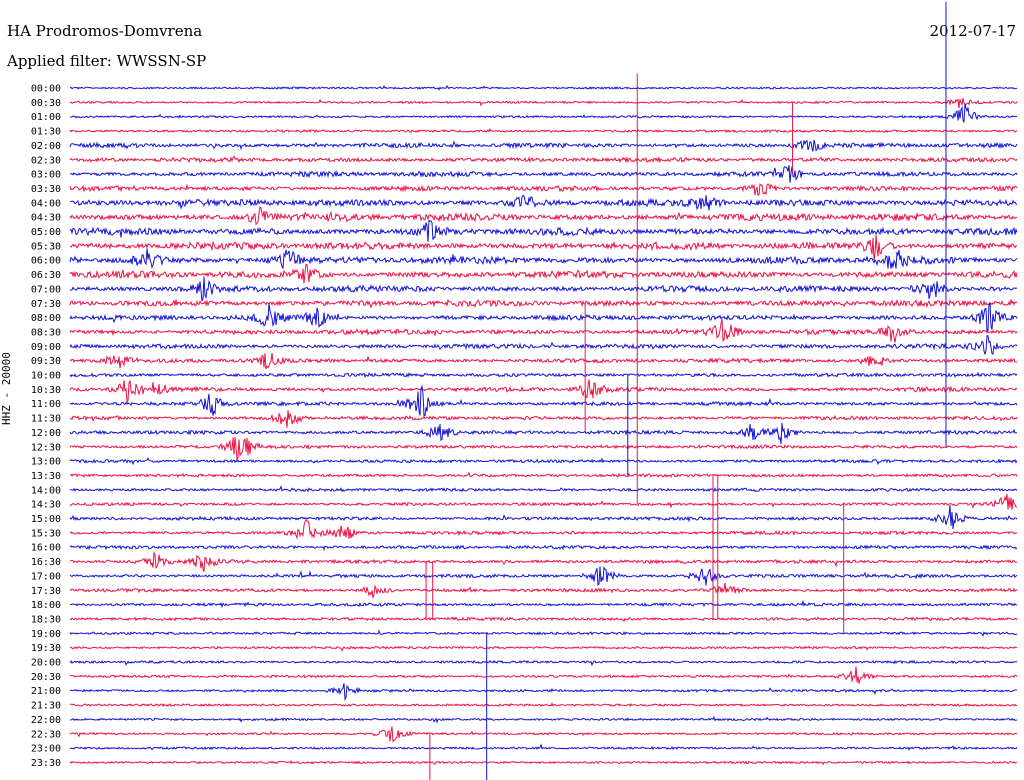 This screenshot has height=780, width=1024. What do you see at coordinates (46, 490) in the screenshot?
I see `time-tick-label: 14:00` at bounding box center [46, 490].